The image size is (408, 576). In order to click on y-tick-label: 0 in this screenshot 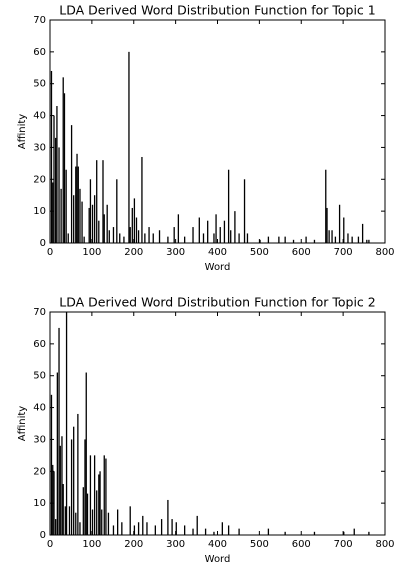, I will do `click(43, 243)`.